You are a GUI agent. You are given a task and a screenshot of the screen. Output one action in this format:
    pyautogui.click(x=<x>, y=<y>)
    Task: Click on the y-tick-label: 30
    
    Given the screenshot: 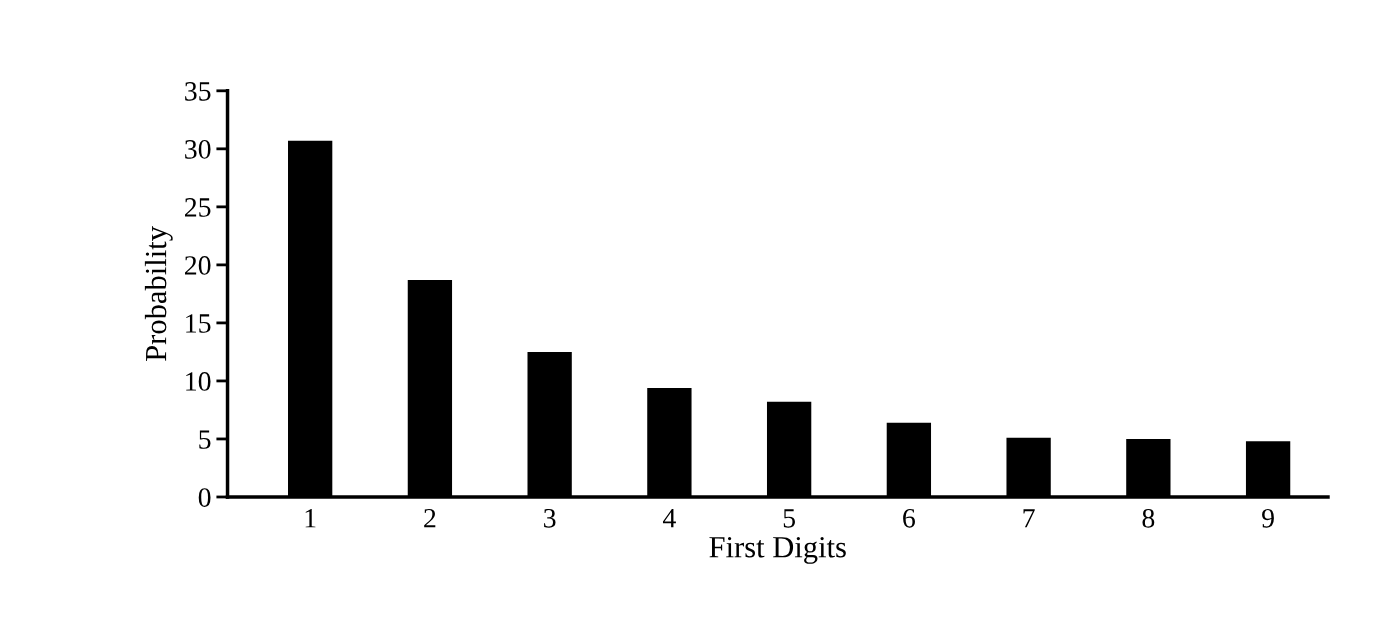 What is the action you would take?
    pyautogui.click(x=198, y=149)
    